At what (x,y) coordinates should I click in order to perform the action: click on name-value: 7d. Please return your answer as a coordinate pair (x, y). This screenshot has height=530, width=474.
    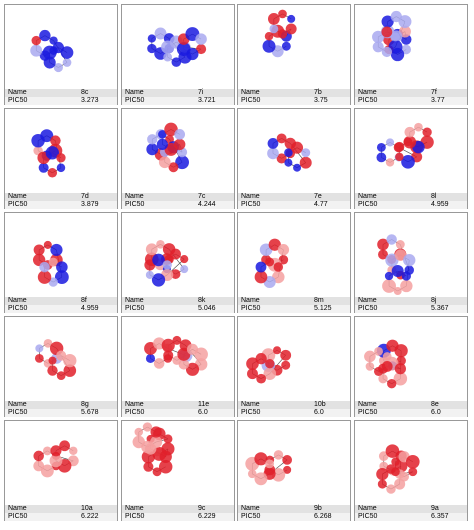
    Looking at the image, I should click on (85, 196).